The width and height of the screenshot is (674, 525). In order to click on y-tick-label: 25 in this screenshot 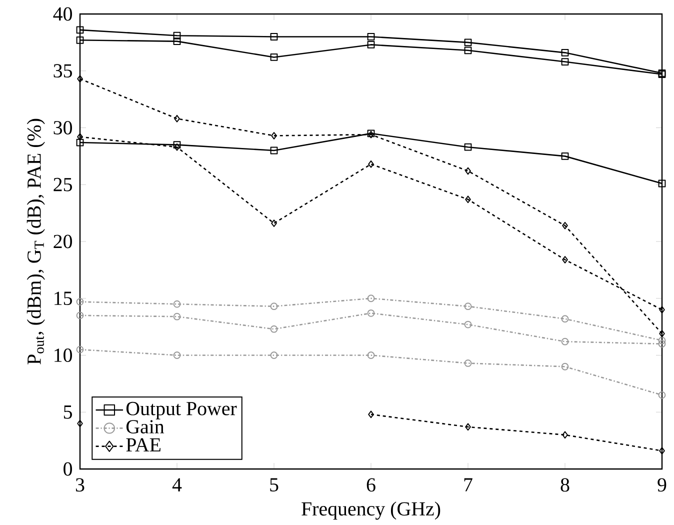, I will do `click(63, 185)`.